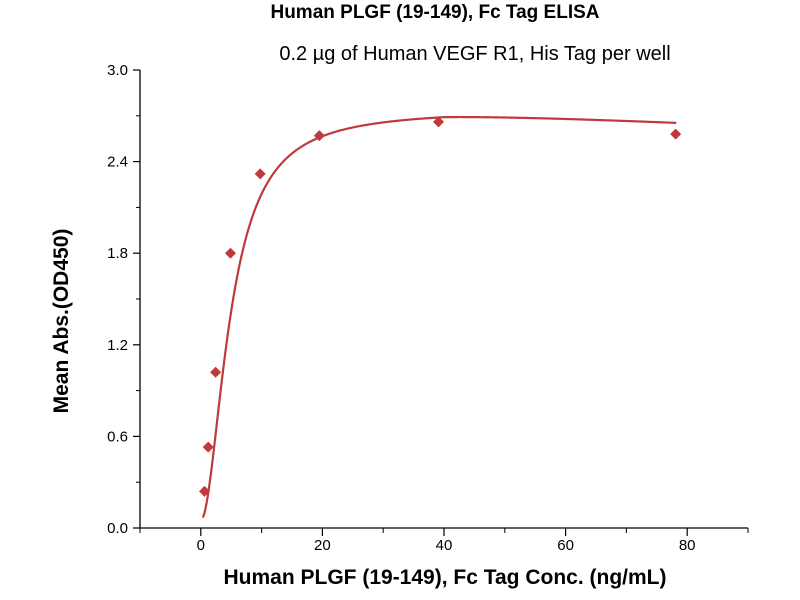 Image resolution: width=800 pixels, height=600 pixels. I want to click on y-tick-label: 3.0, so click(117, 70).